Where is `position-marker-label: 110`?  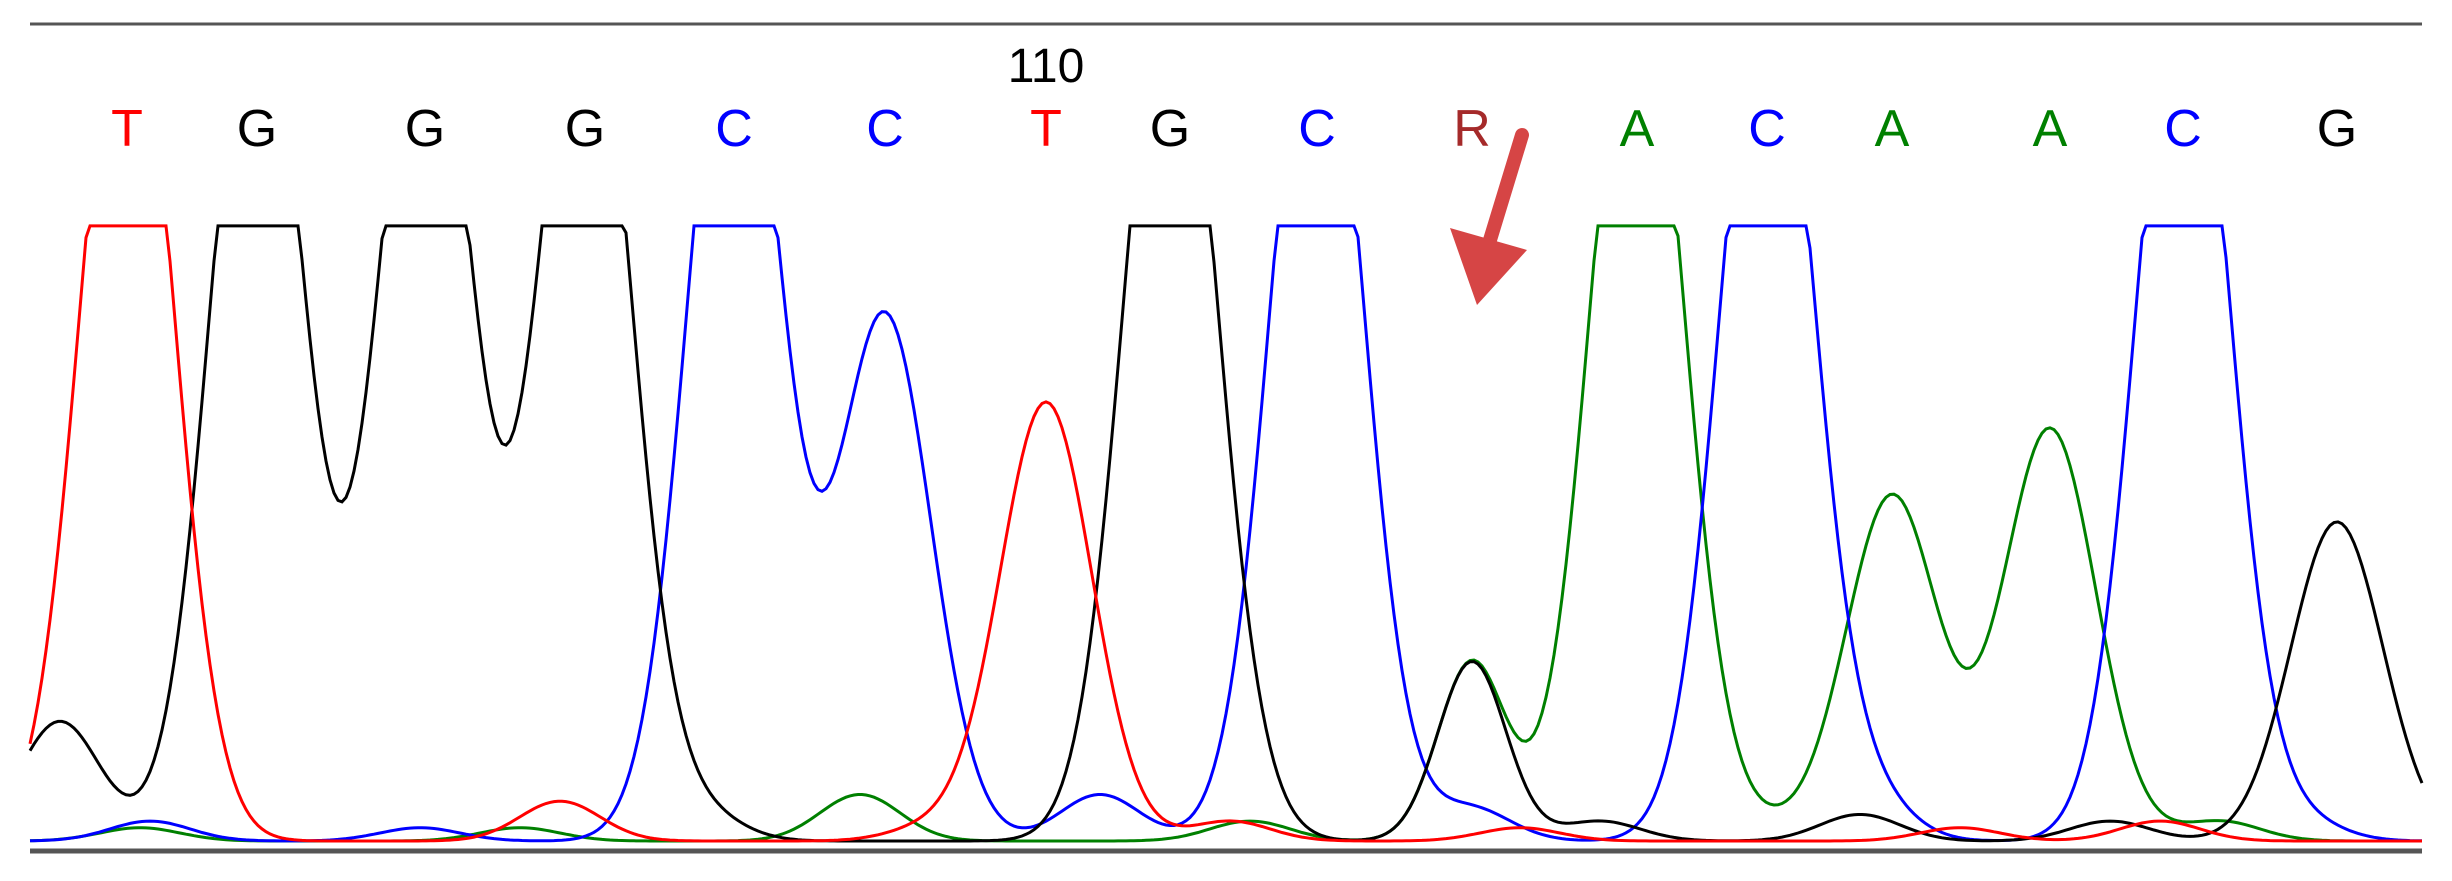 position-marker-label: 110 is located at coordinates (1046, 66).